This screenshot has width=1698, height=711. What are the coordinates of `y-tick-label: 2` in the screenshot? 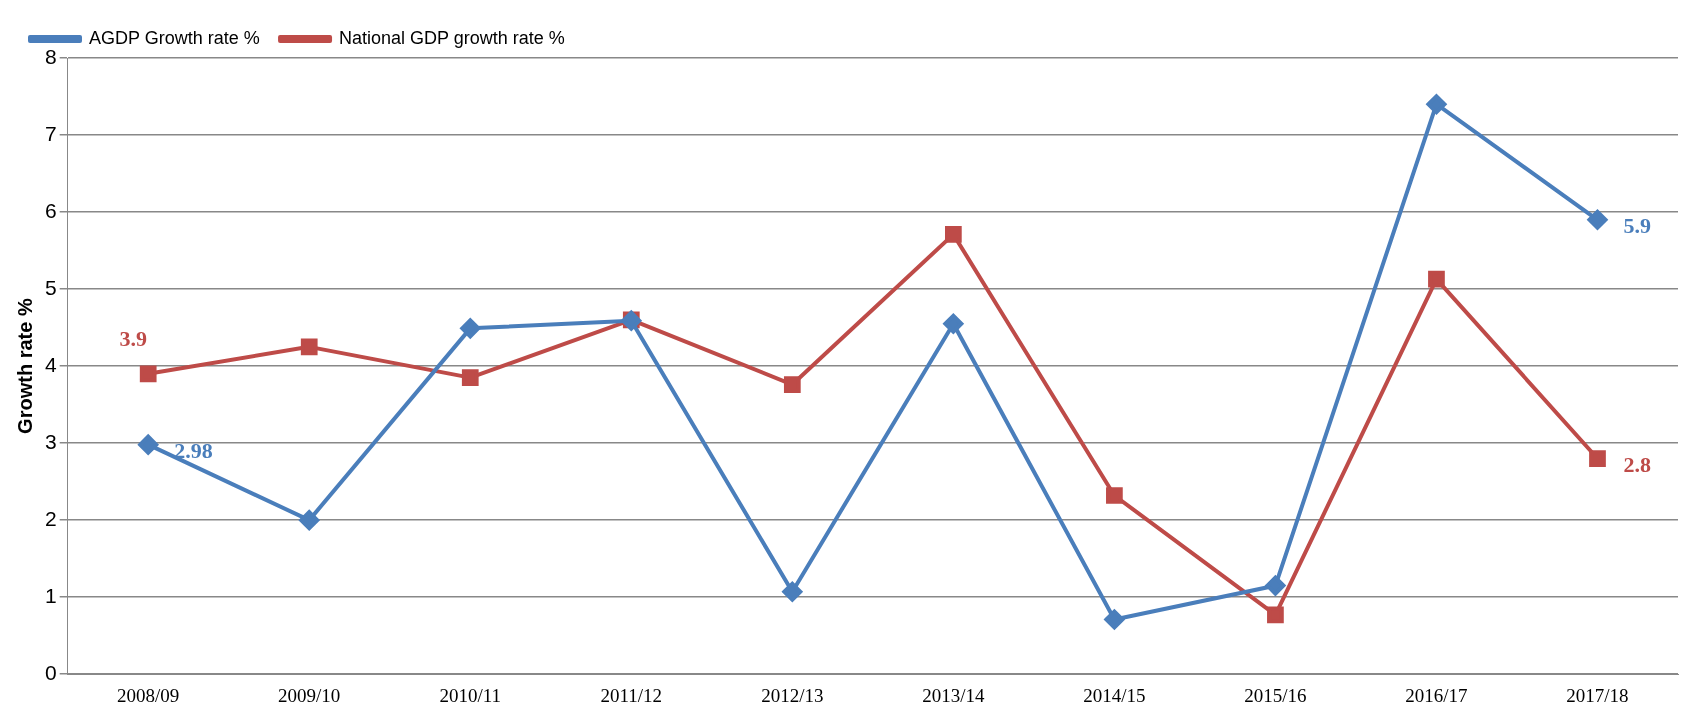 It's located at (50, 518).